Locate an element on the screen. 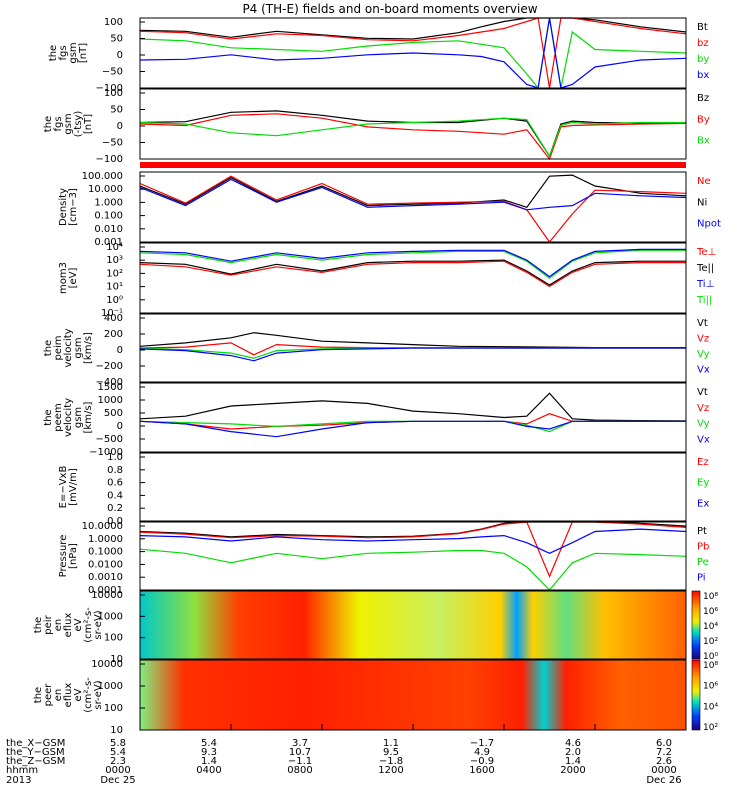 The width and height of the screenshot is (750, 800). legend-label: Vt is located at coordinates (702, 323).